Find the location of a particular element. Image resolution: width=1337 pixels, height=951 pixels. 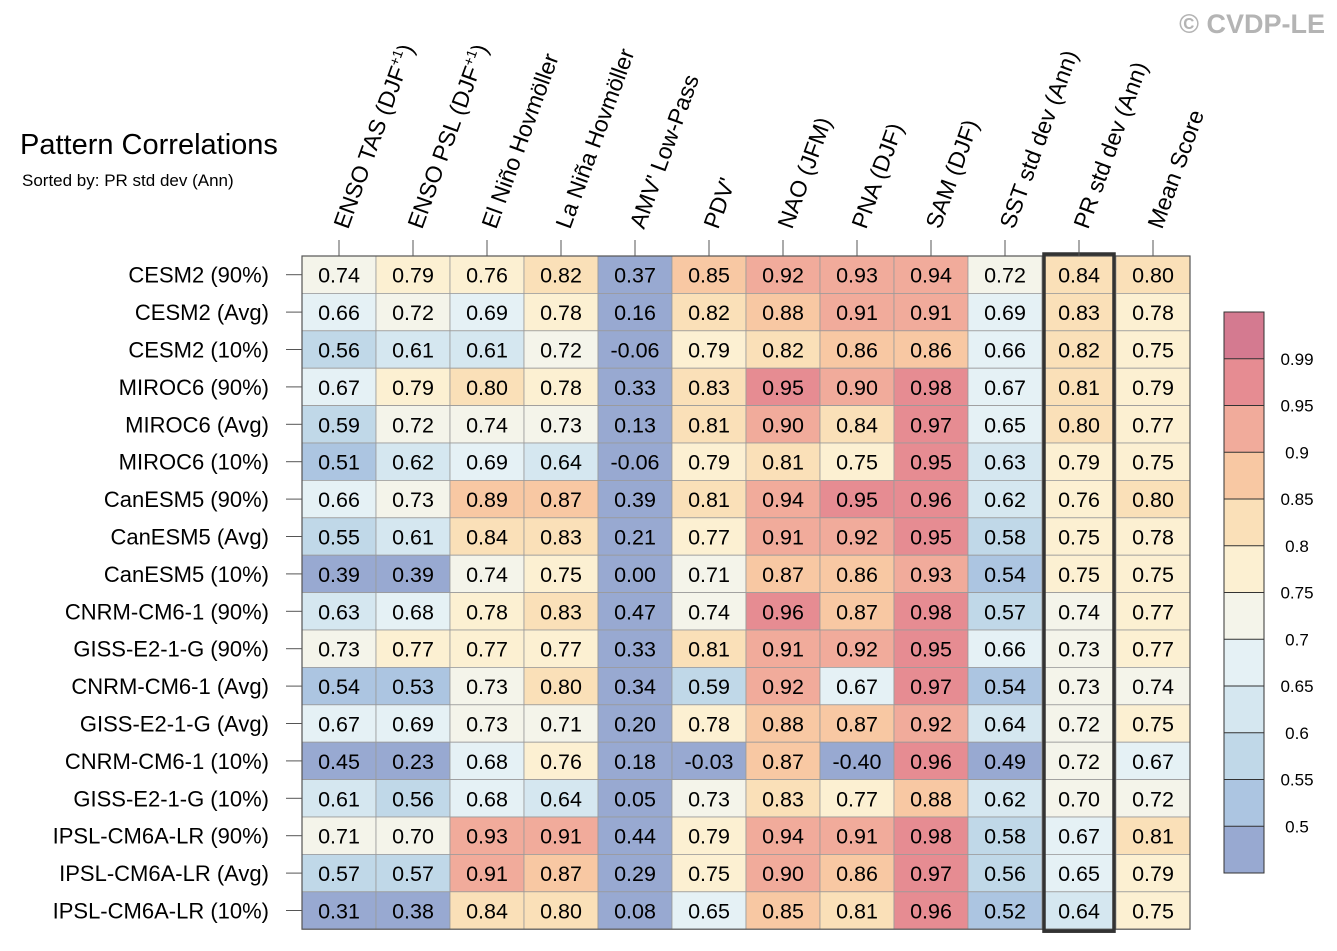

cell-value-label: 0.76 is located at coordinates (487, 276).